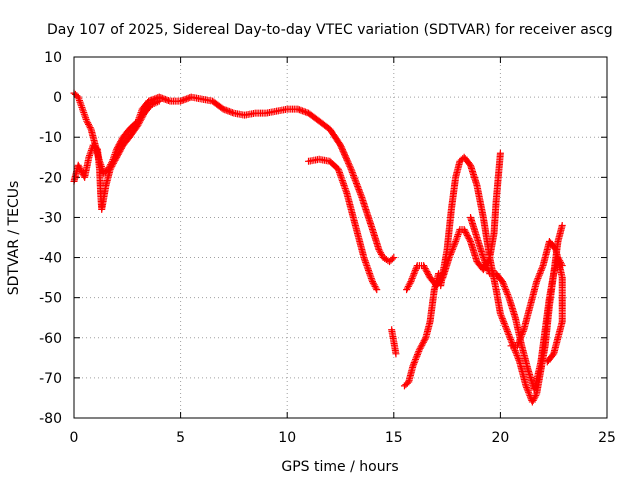 Image resolution: width=640 pixels, height=480 pixels. I want to click on y-tick-label: -80, so click(50, 419).